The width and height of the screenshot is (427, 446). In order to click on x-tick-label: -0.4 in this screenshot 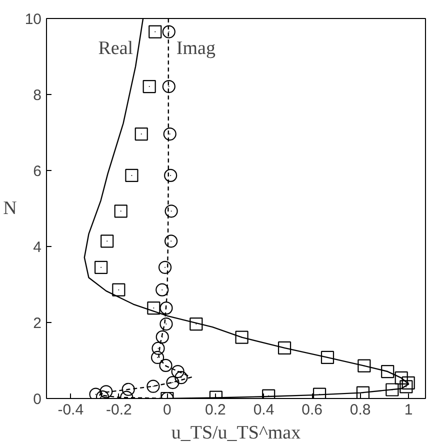, I will do `click(71, 410)`.